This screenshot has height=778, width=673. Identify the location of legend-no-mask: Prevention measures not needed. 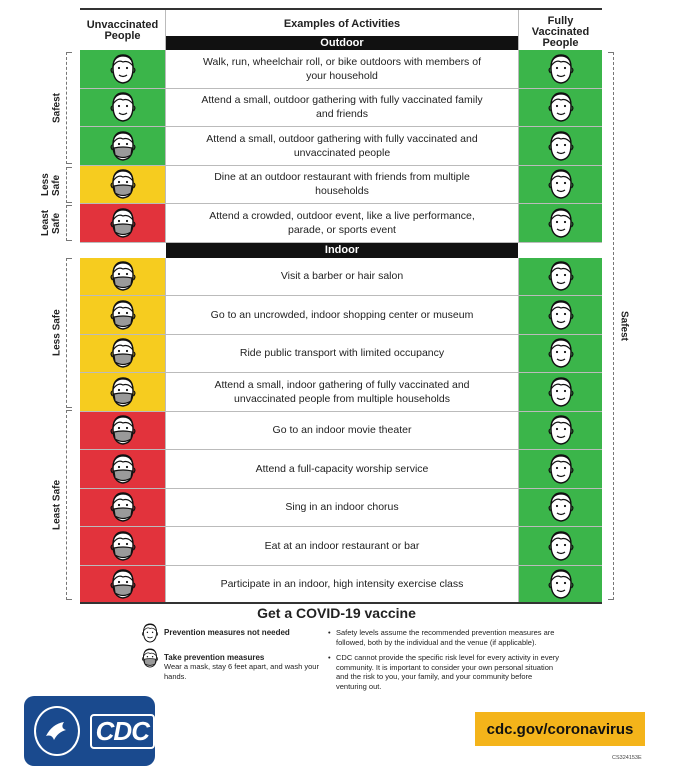
(232, 633).